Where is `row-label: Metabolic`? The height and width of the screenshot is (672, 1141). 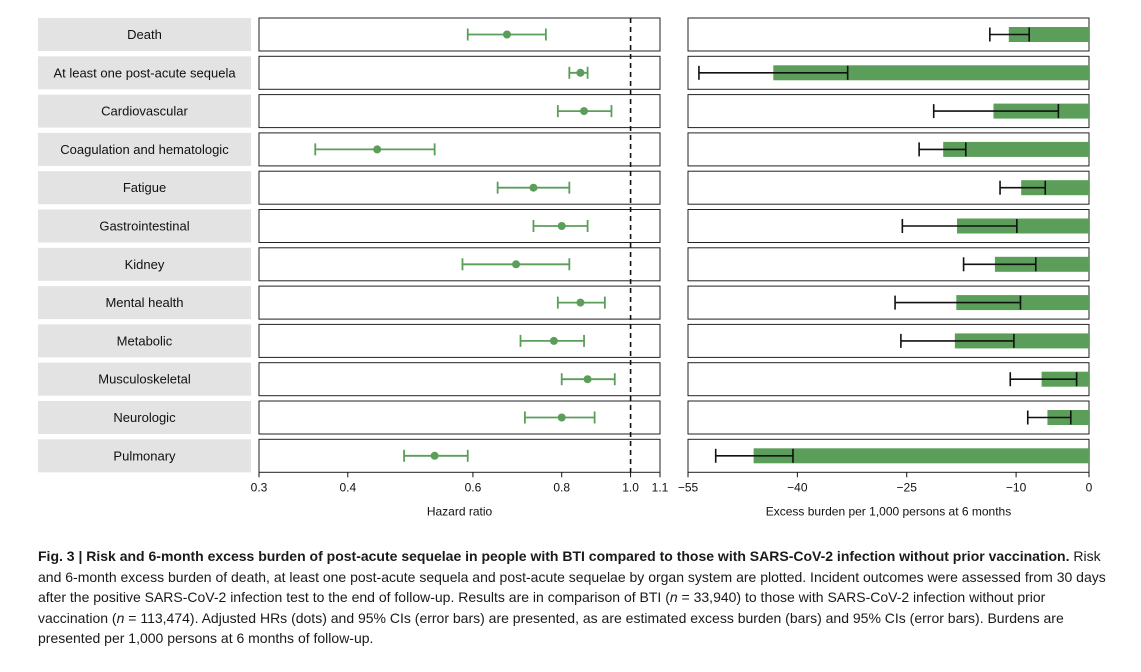
row-label: Metabolic is located at coordinates (145, 340).